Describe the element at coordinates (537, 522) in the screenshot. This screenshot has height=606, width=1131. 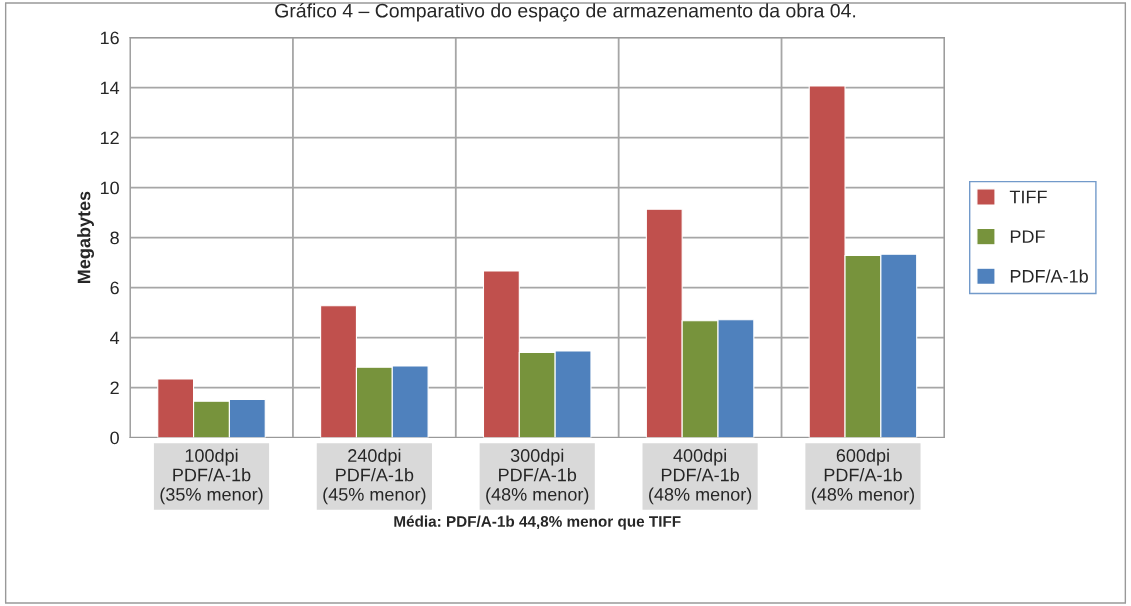
I see `x-axis-title: Média: PDF/A-1b 44,8% menor que TIFF` at that location.